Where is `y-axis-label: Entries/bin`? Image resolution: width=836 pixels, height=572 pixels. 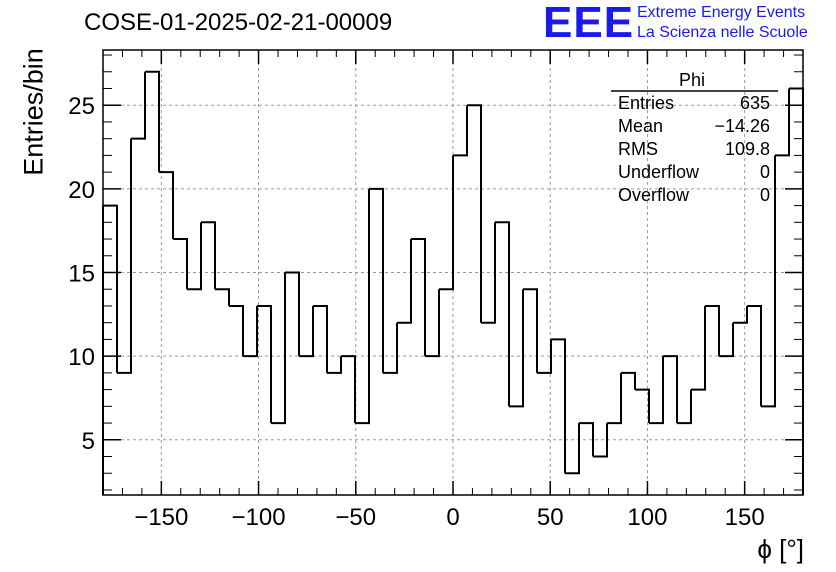
y-axis-label: Entries/bin is located at coordinates (33, 112).